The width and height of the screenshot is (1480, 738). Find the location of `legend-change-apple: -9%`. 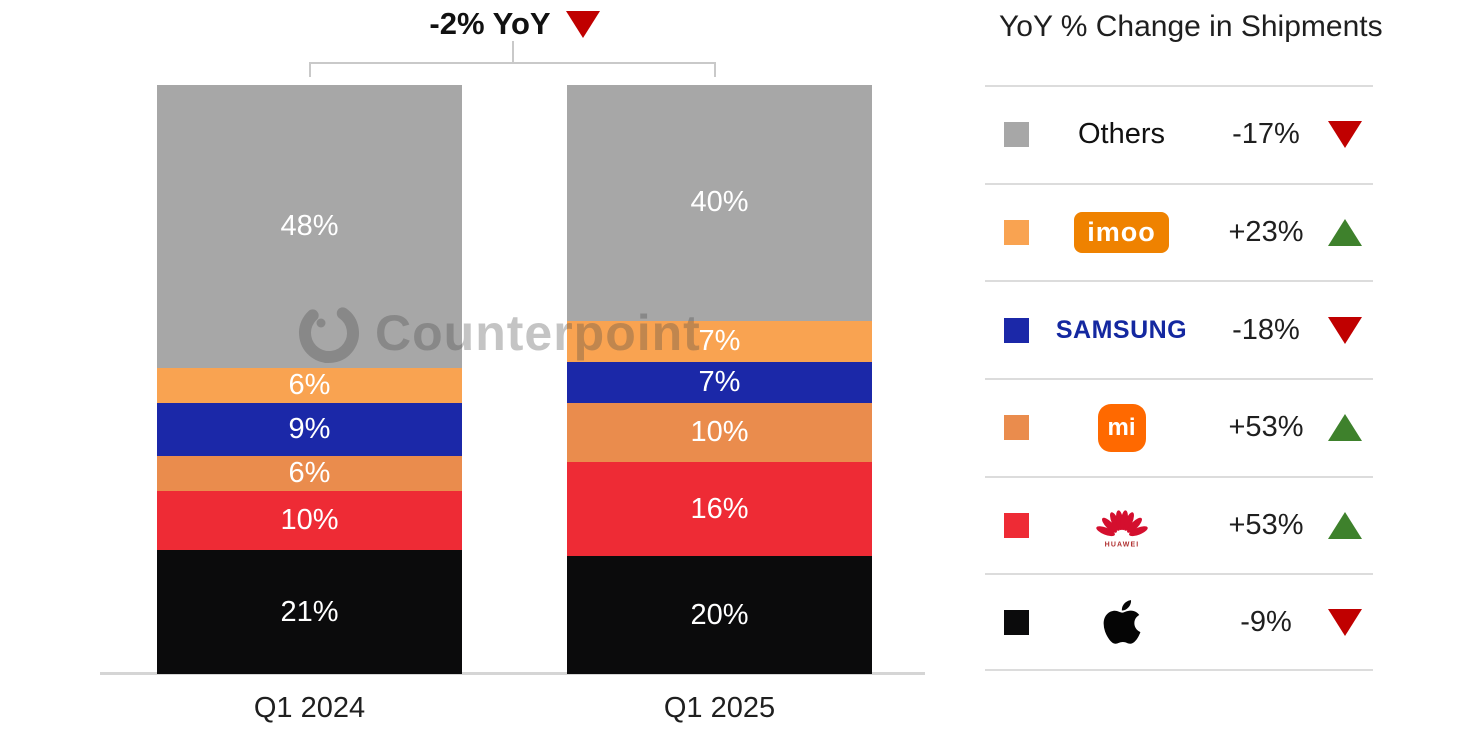

legend-change-apple: -9% is located at coordinates (1266, 621).